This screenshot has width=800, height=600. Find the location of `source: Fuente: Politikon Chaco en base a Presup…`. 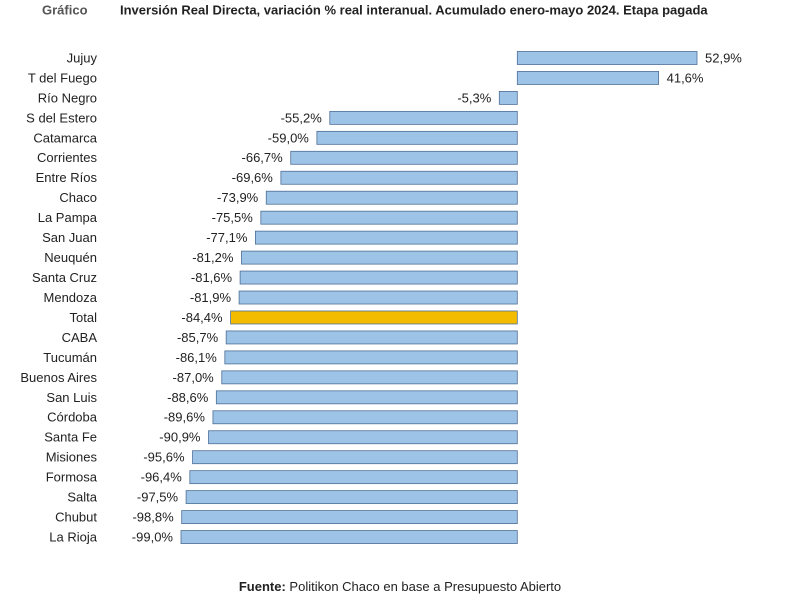

source: Fuente: Politikon Chaco en base a Presup… is located at coordinates (400, 586).